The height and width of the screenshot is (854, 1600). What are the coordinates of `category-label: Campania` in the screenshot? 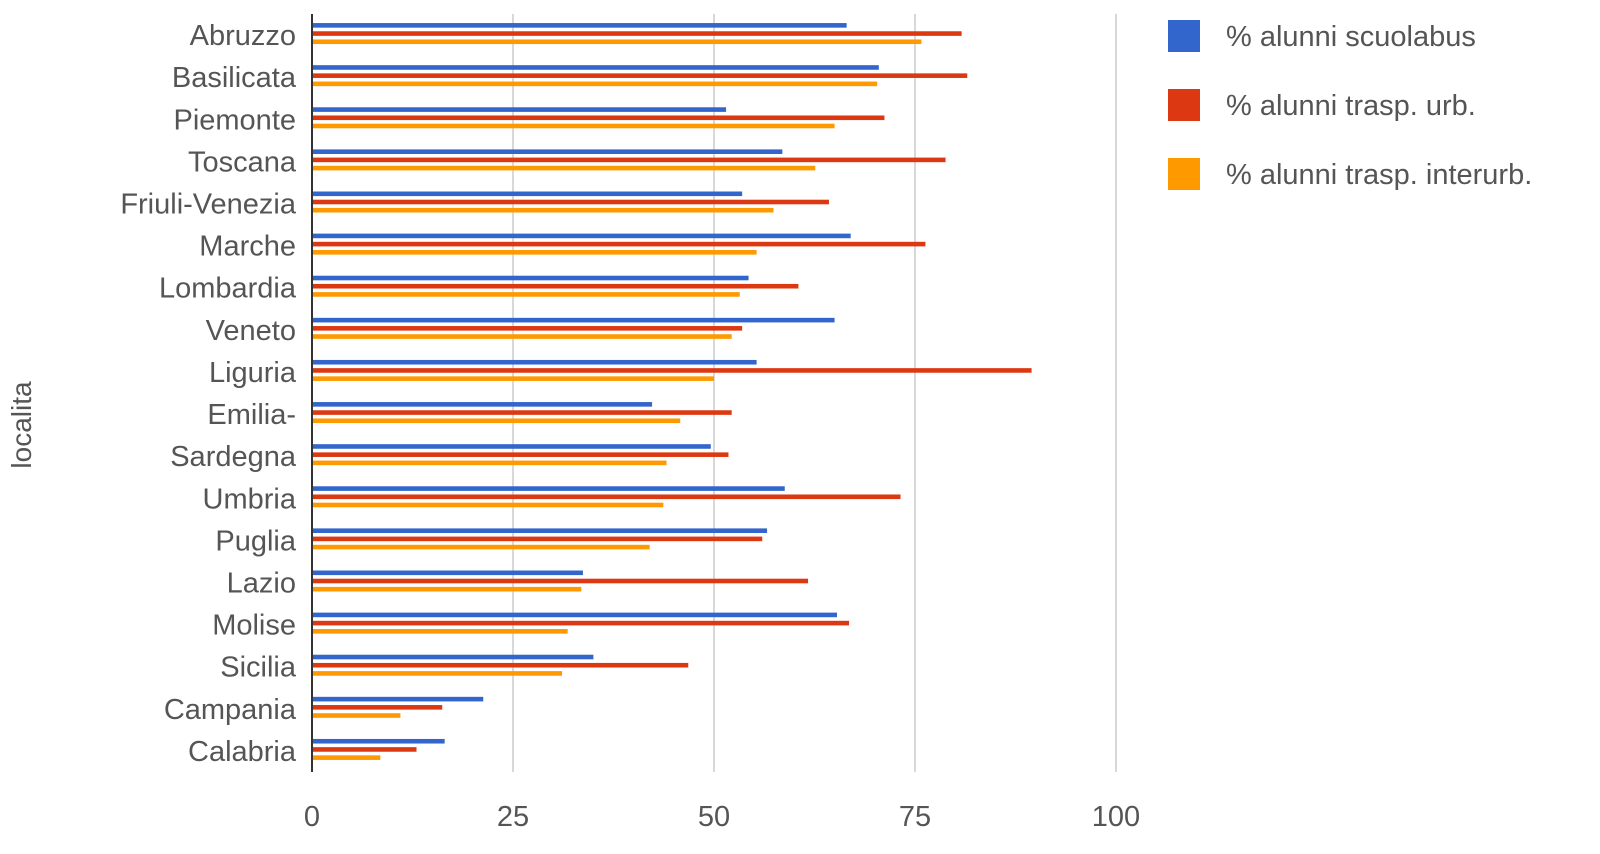 It's located at (230, 710).